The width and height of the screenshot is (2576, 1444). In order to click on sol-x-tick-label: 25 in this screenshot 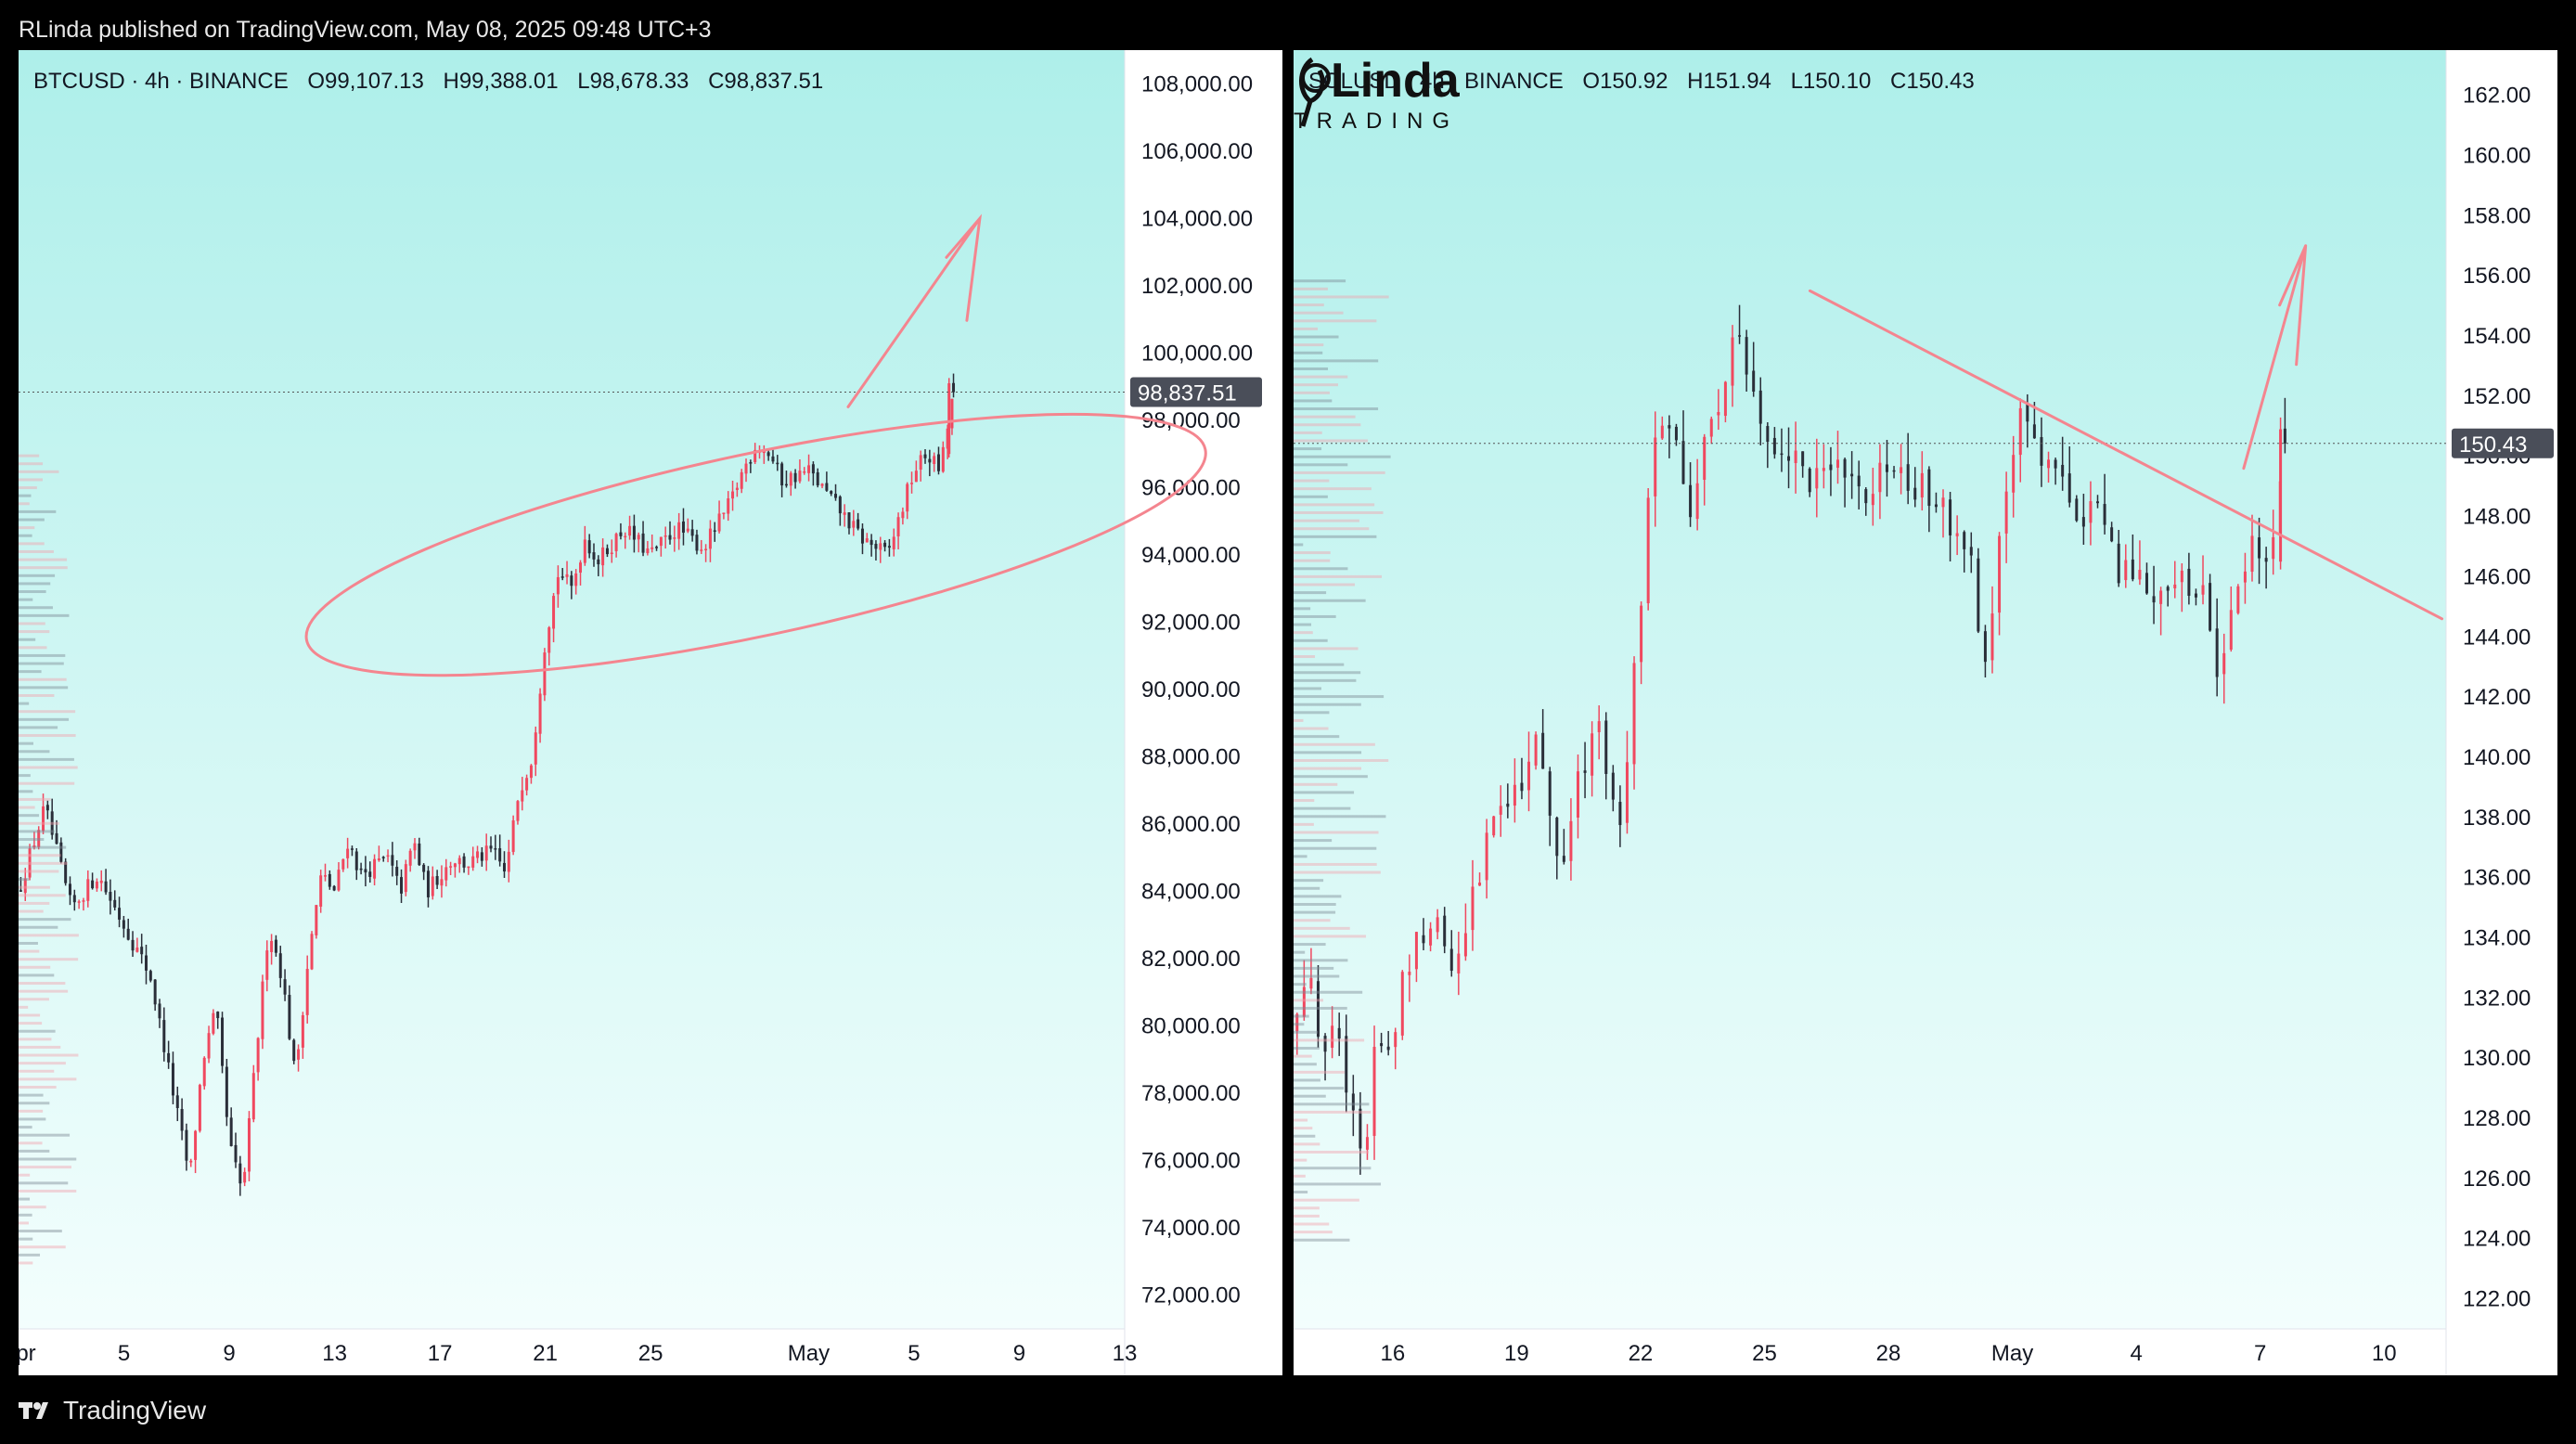, I will do `click(1764, 1353)`.